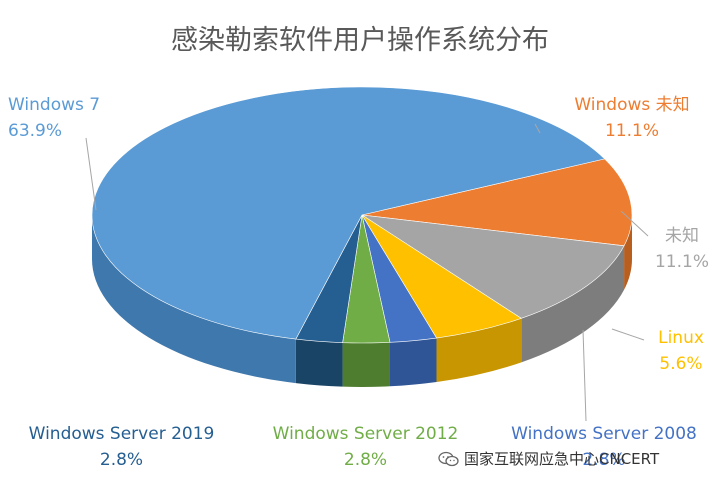 The height and width of the screenshot is (494, 720). Describe the element at coordinates (631, 131) in the screenshot. I see `label-windows-unknown-value: 11.1%` at that location.